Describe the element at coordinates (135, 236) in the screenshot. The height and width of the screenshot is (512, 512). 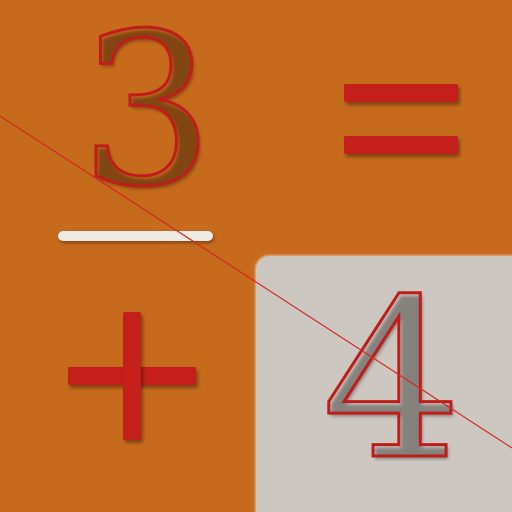
I see `minus-sign` at that location.